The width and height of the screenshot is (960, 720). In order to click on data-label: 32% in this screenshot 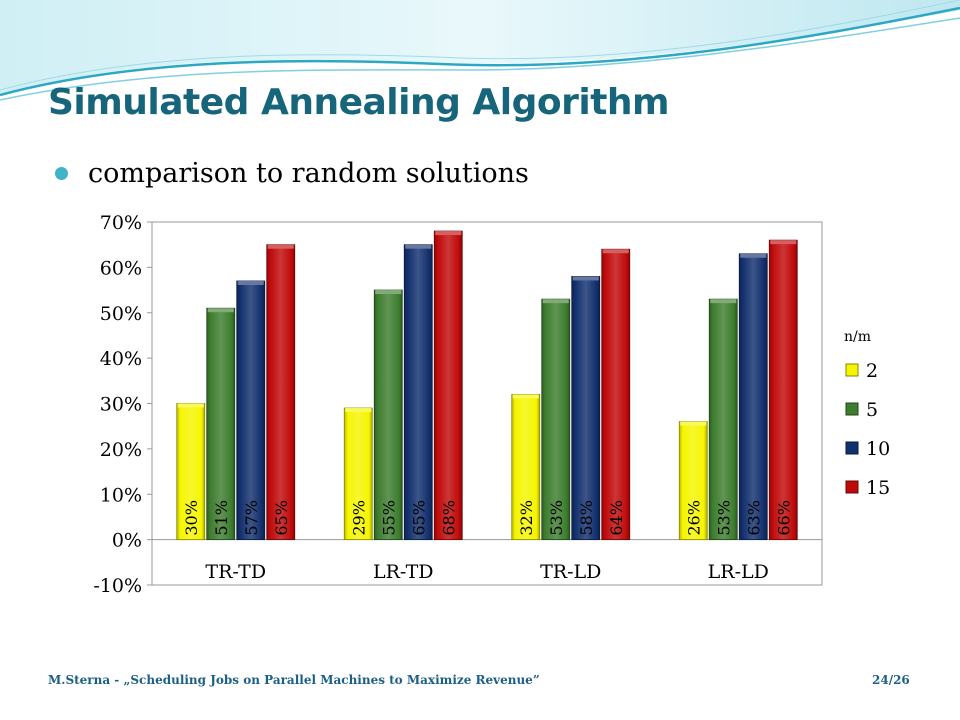, I will do `click(526, 518)`.